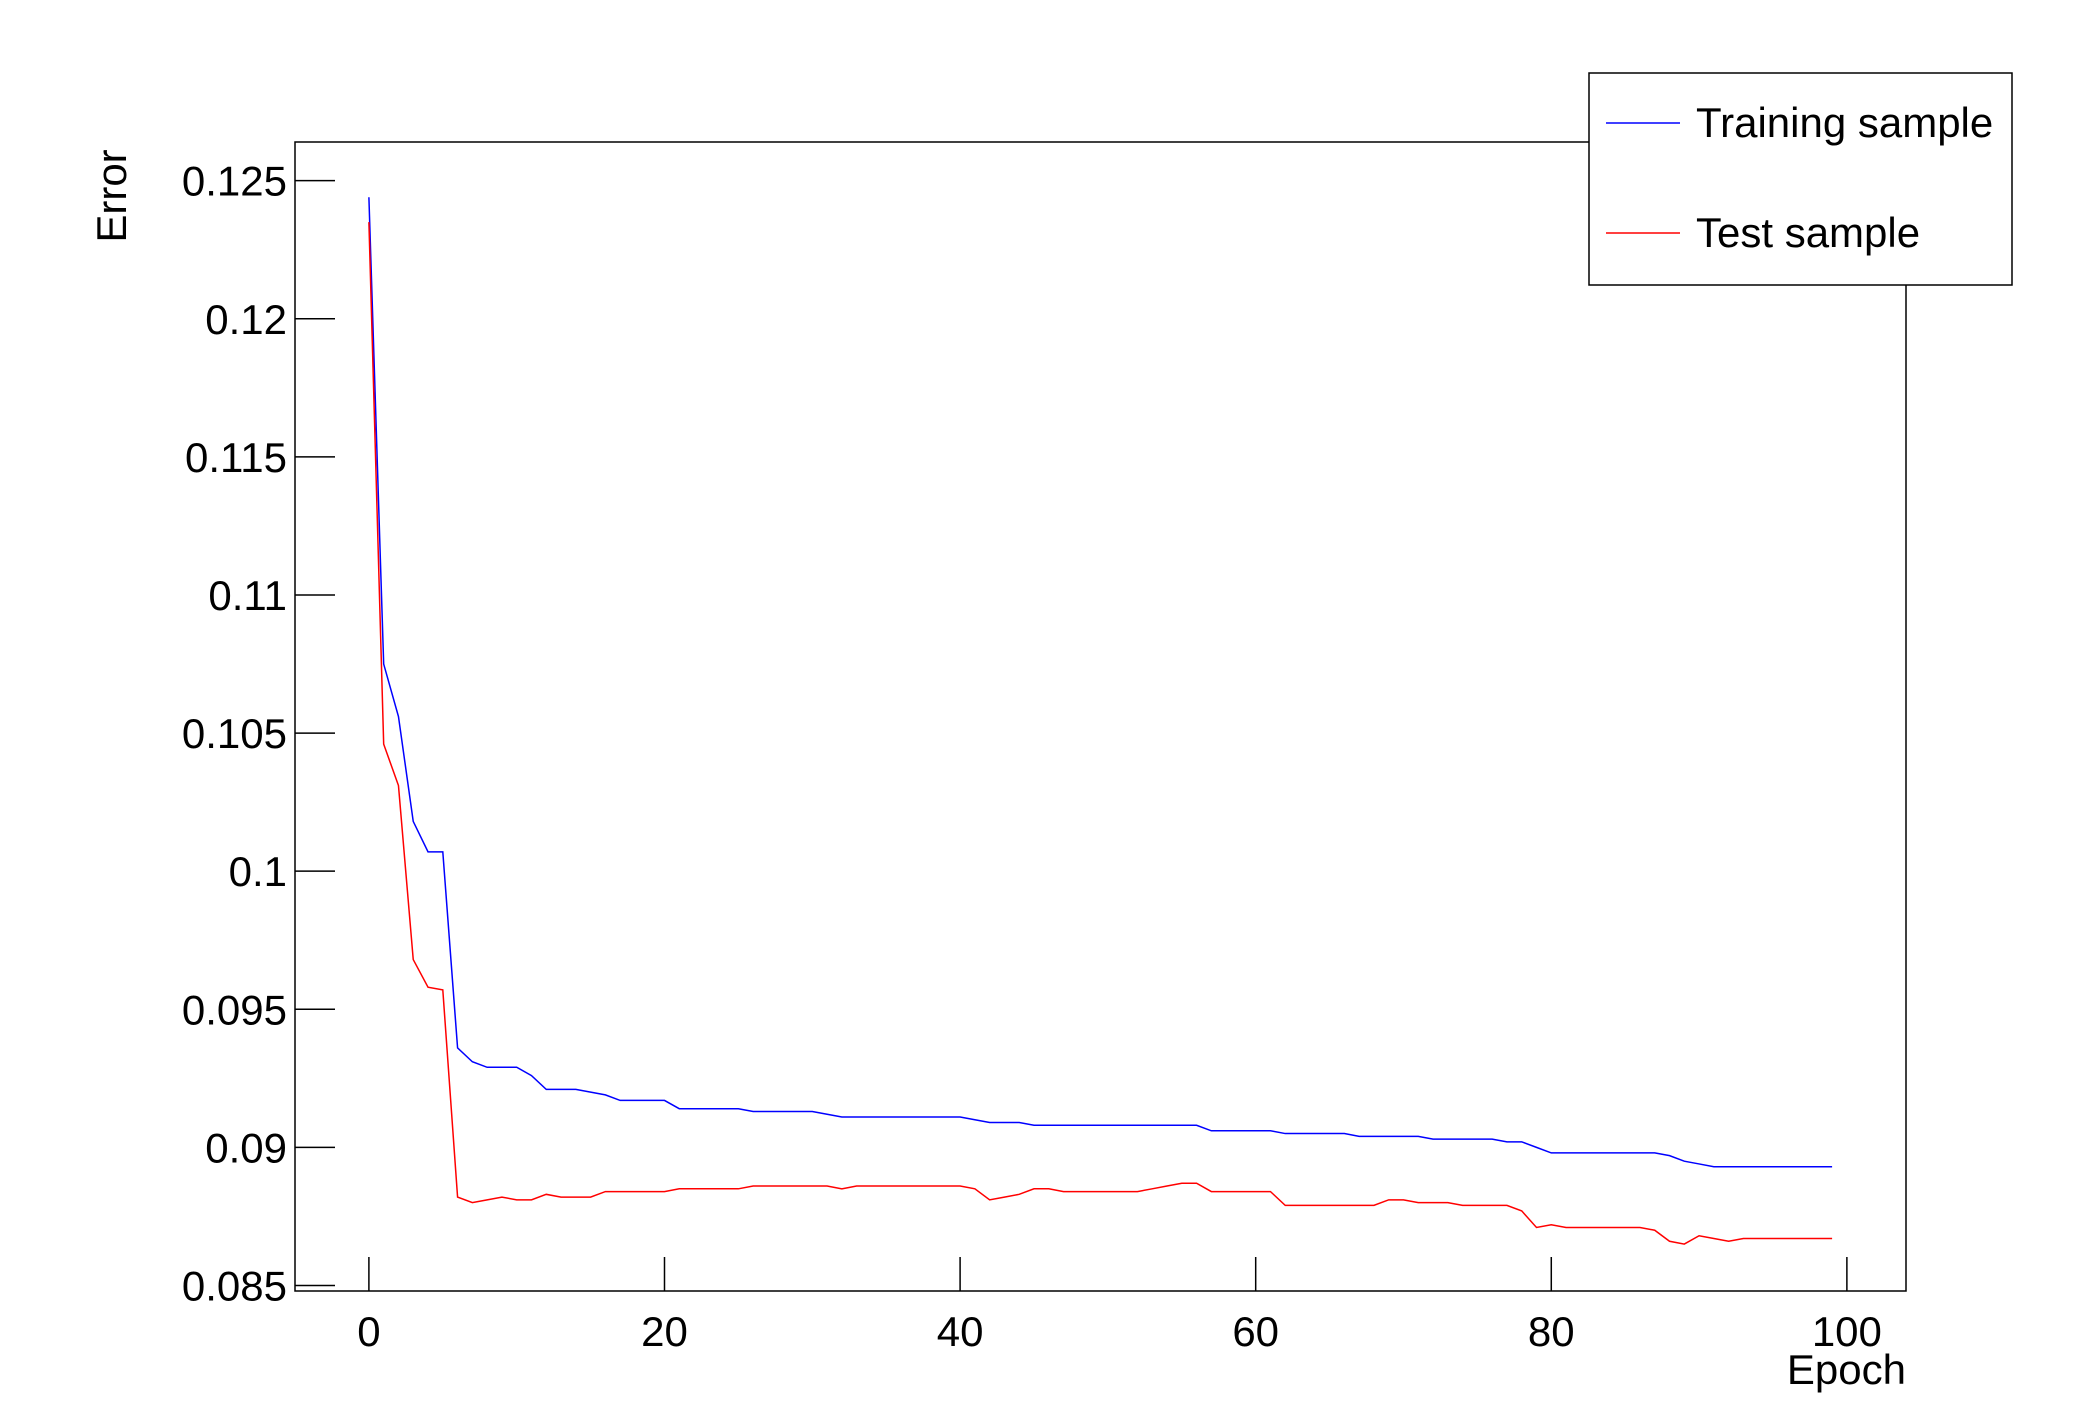 This screenshot has width=2088, height=1416. I want to click on y-axis-title: Error, so click(111, 195).